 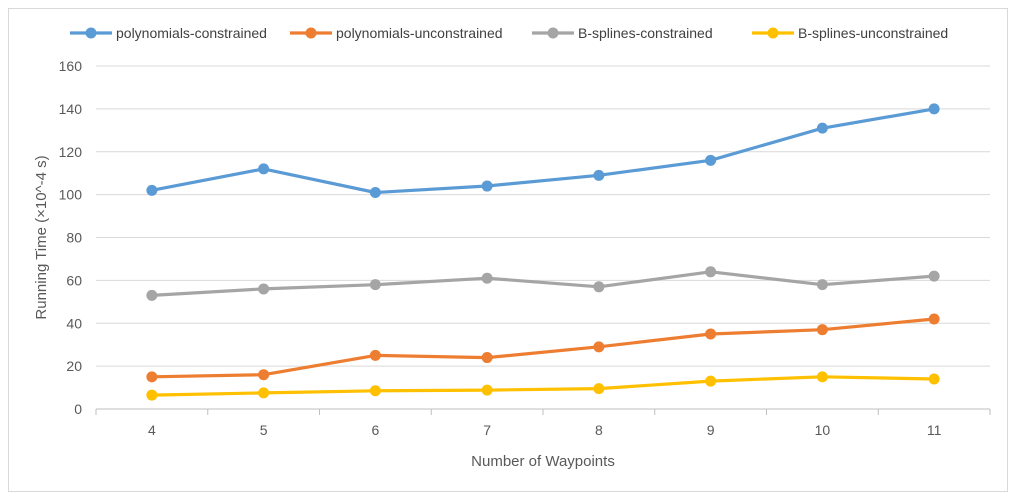 What do you see at coordinates (71, 195) in the screenshot?
I see `y-tick-label: 100` at bounding box center [71, 195].